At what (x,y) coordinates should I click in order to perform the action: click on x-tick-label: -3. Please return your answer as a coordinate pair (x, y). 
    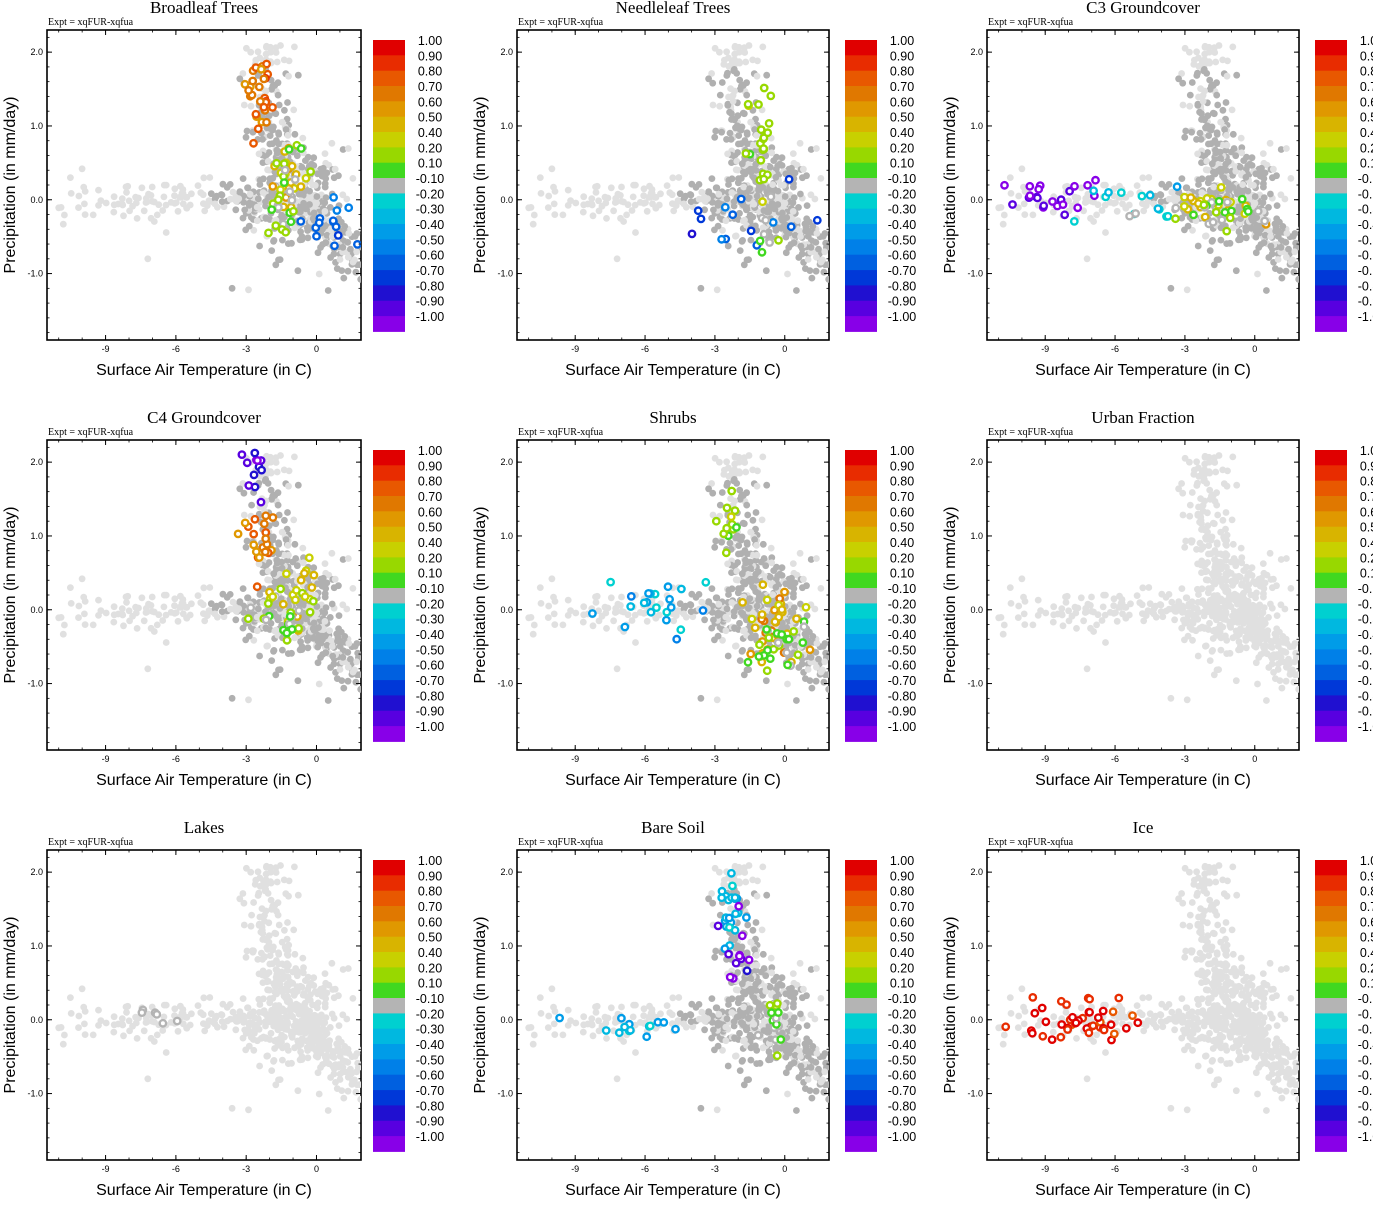
    Looking at the image, I should click on (246, 349).